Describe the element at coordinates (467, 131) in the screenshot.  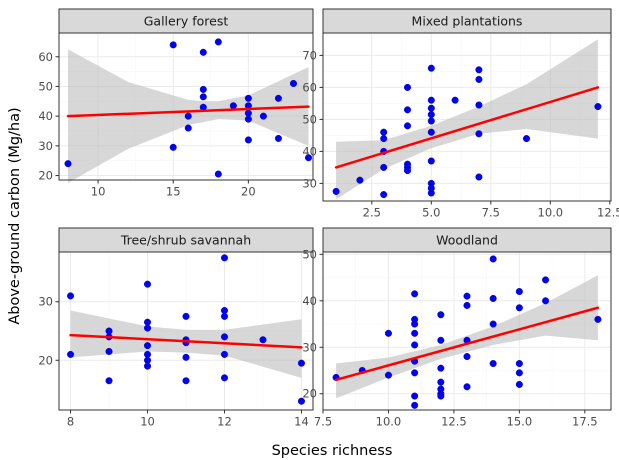
I see `panel-2-points` at that location.